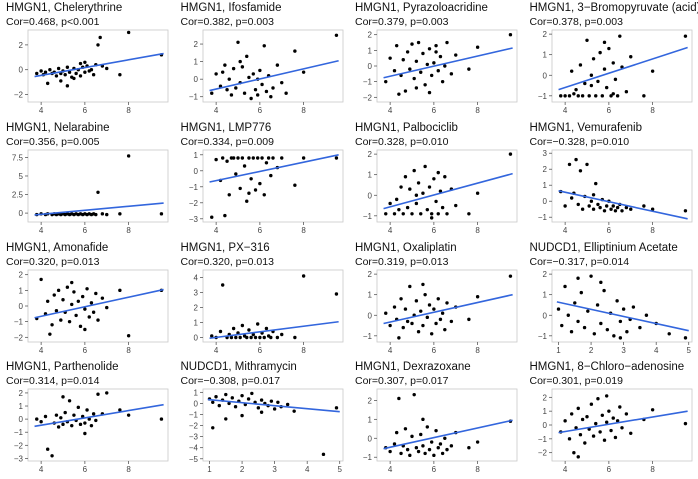 The height and width of the screenshot is (479, 698). I want to click on panel-correlation-stat: Cor=0.334, p=0.009, so click(227, 141).